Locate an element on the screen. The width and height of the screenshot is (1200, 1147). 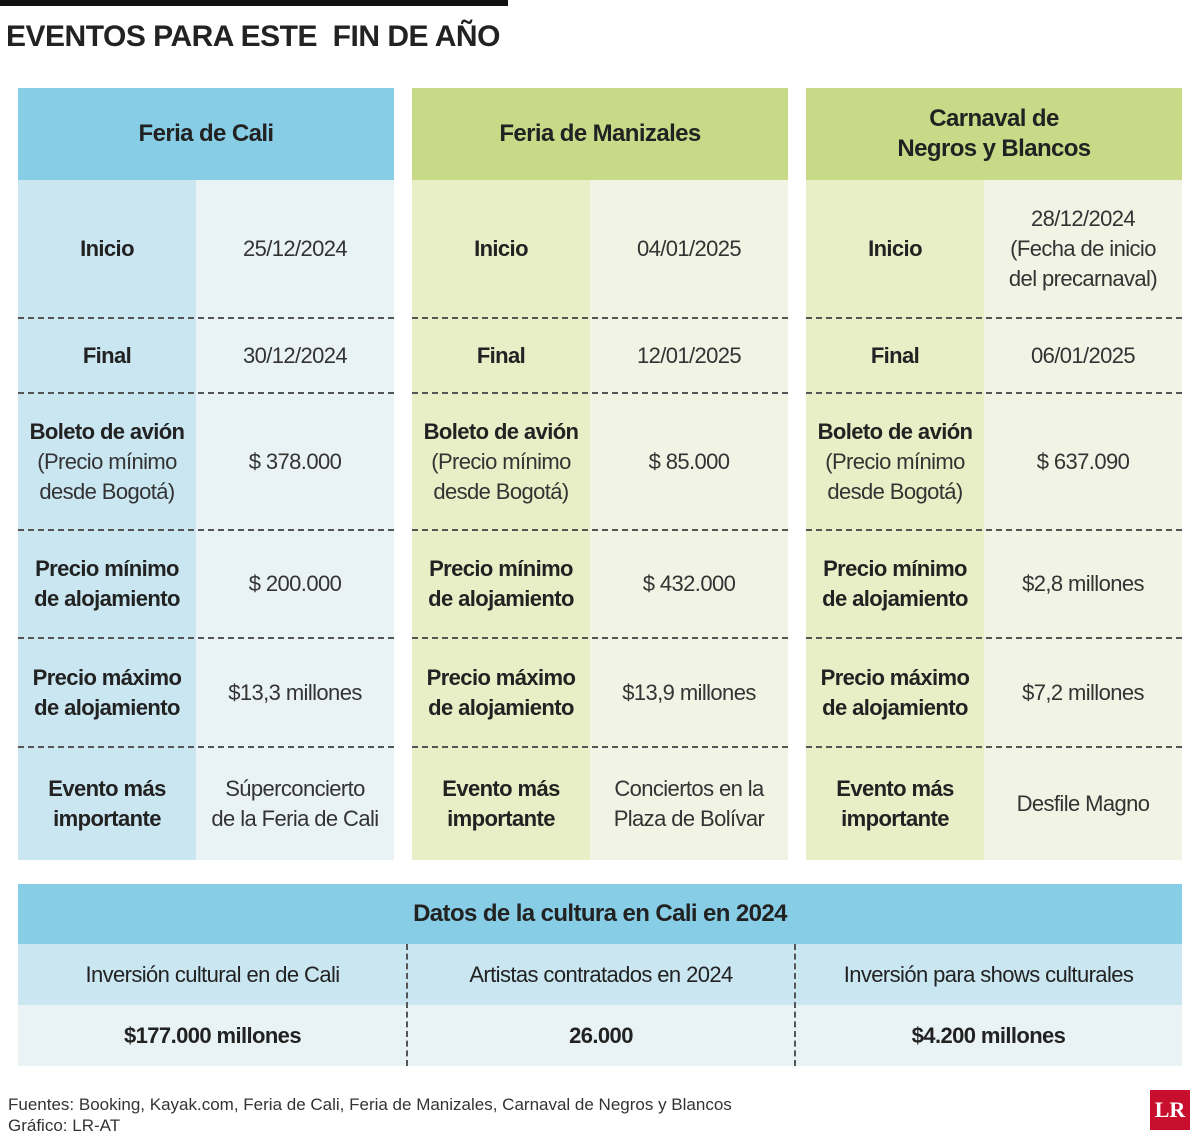
value-line: (Fecha de inicio is located at coordinates (1083, 248).